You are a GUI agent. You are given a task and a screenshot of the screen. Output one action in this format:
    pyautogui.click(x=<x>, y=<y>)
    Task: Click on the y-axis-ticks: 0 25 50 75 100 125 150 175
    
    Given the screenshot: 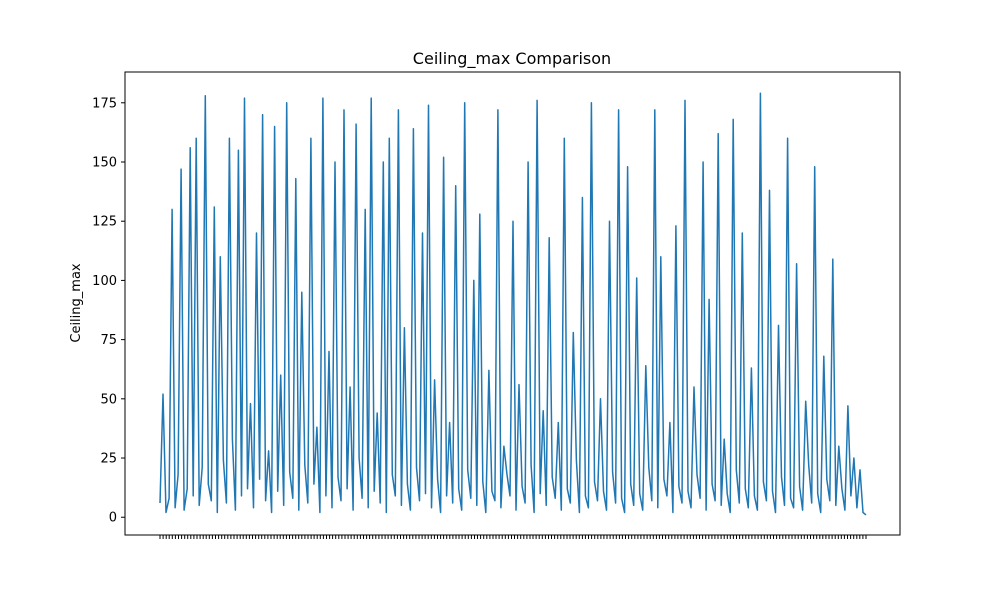 What is the action you would take?
    pyautogui.click(x=108, y=311)
    